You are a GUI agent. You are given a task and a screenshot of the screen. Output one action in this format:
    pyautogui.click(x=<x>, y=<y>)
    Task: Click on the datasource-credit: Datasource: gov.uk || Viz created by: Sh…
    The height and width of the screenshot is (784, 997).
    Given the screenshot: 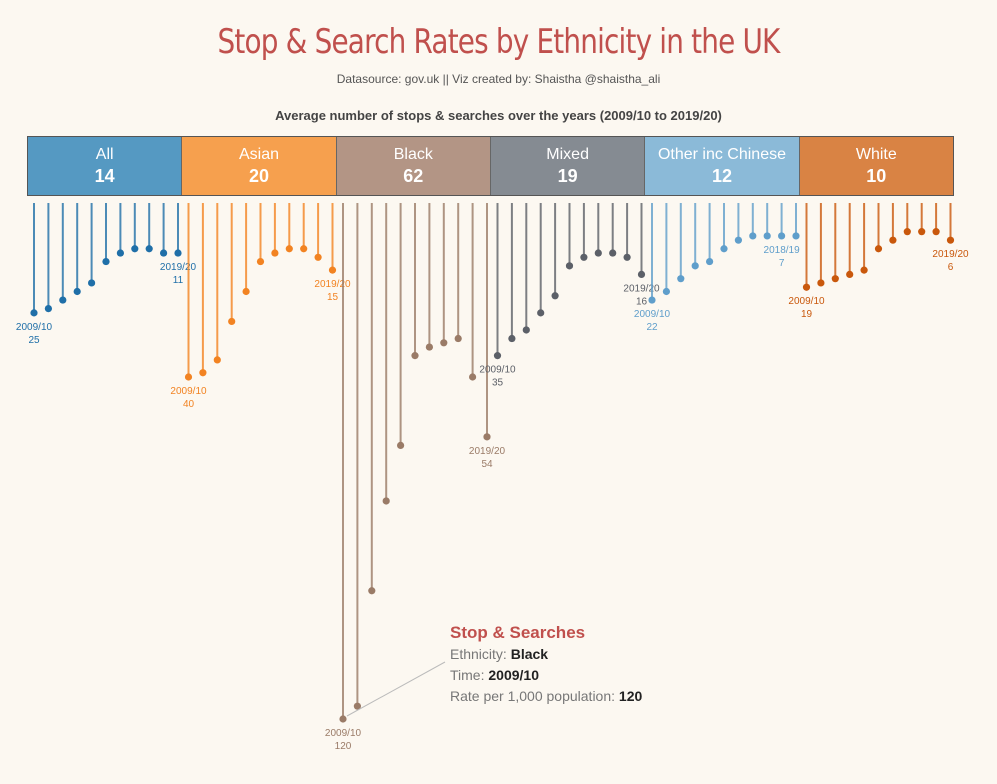 What is the action you would take?
    pyautogui.click(x=498, y=79)
    